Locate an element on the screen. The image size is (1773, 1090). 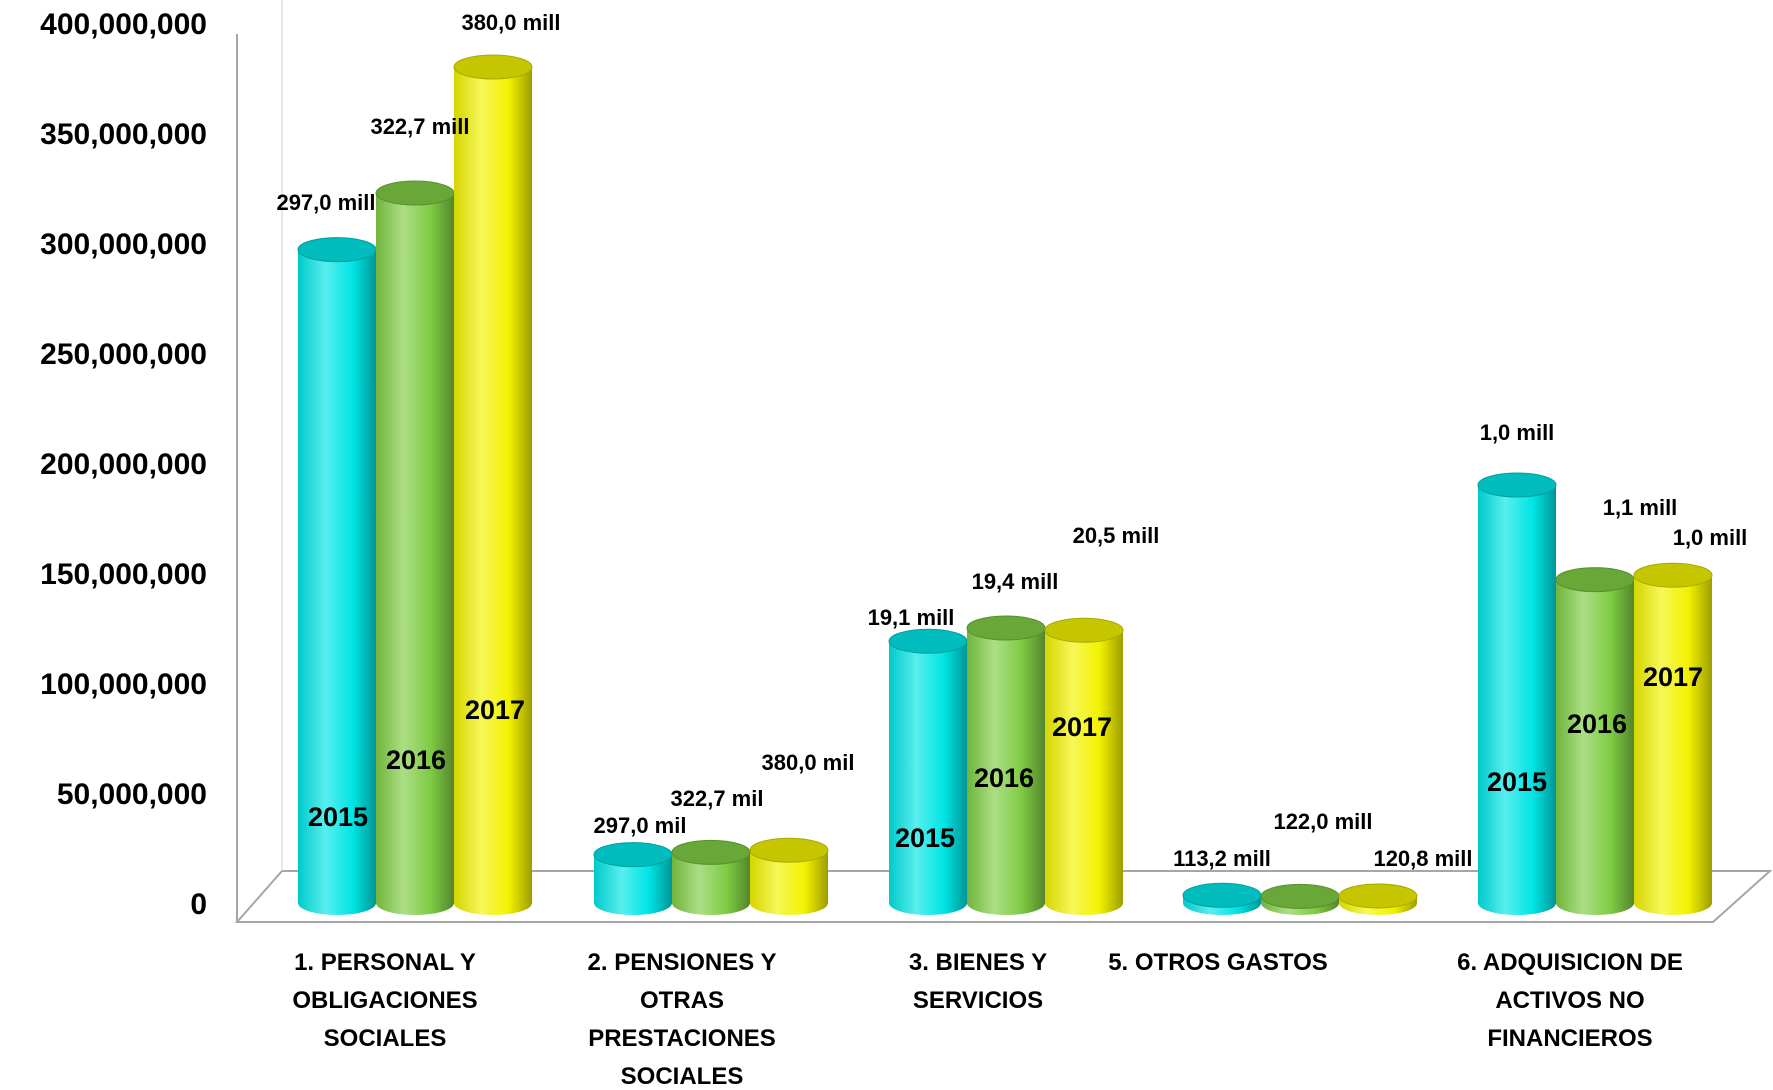
data-label: 1,1 mill is located at coordinates (1640, 507).